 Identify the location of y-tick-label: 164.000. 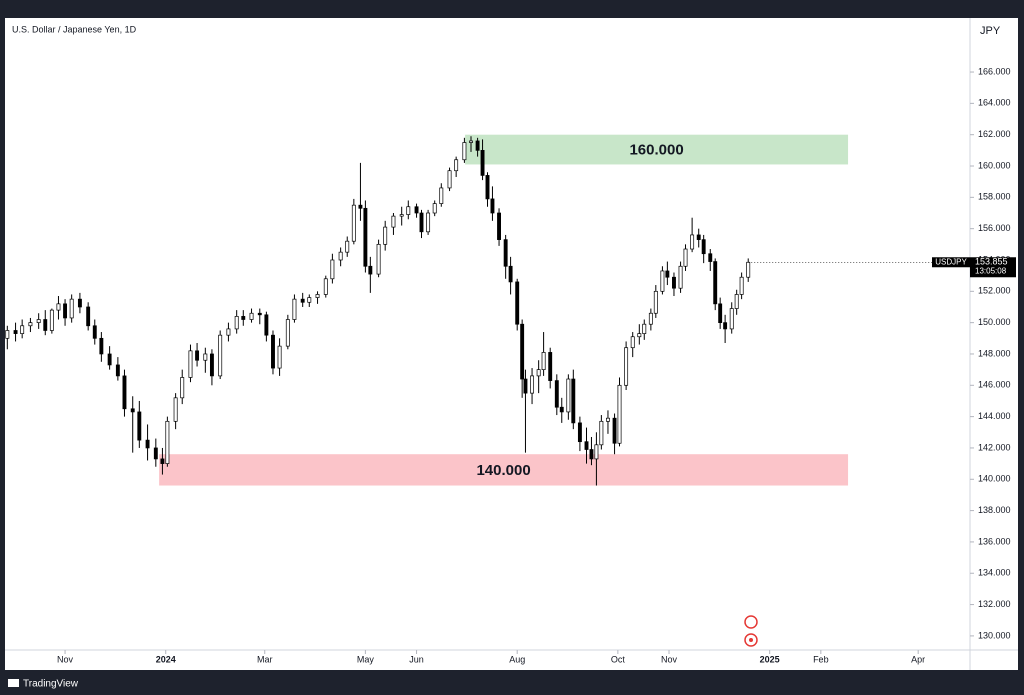
(994, 103).